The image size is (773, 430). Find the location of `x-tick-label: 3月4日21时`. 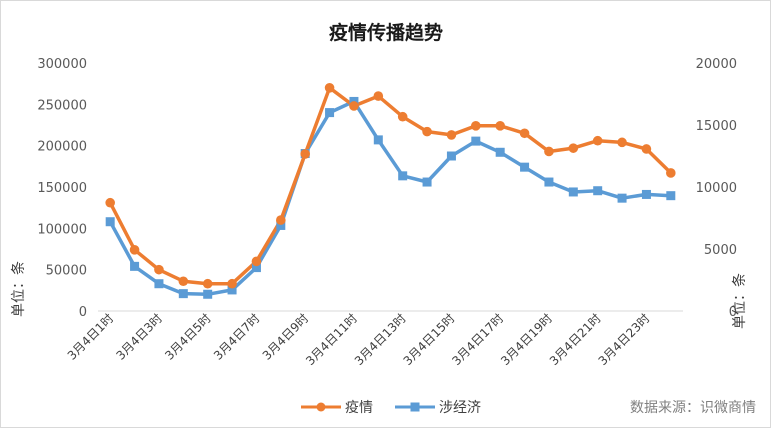

x-tick-label: 3月4日21时 is located at coordinates (575, 339).